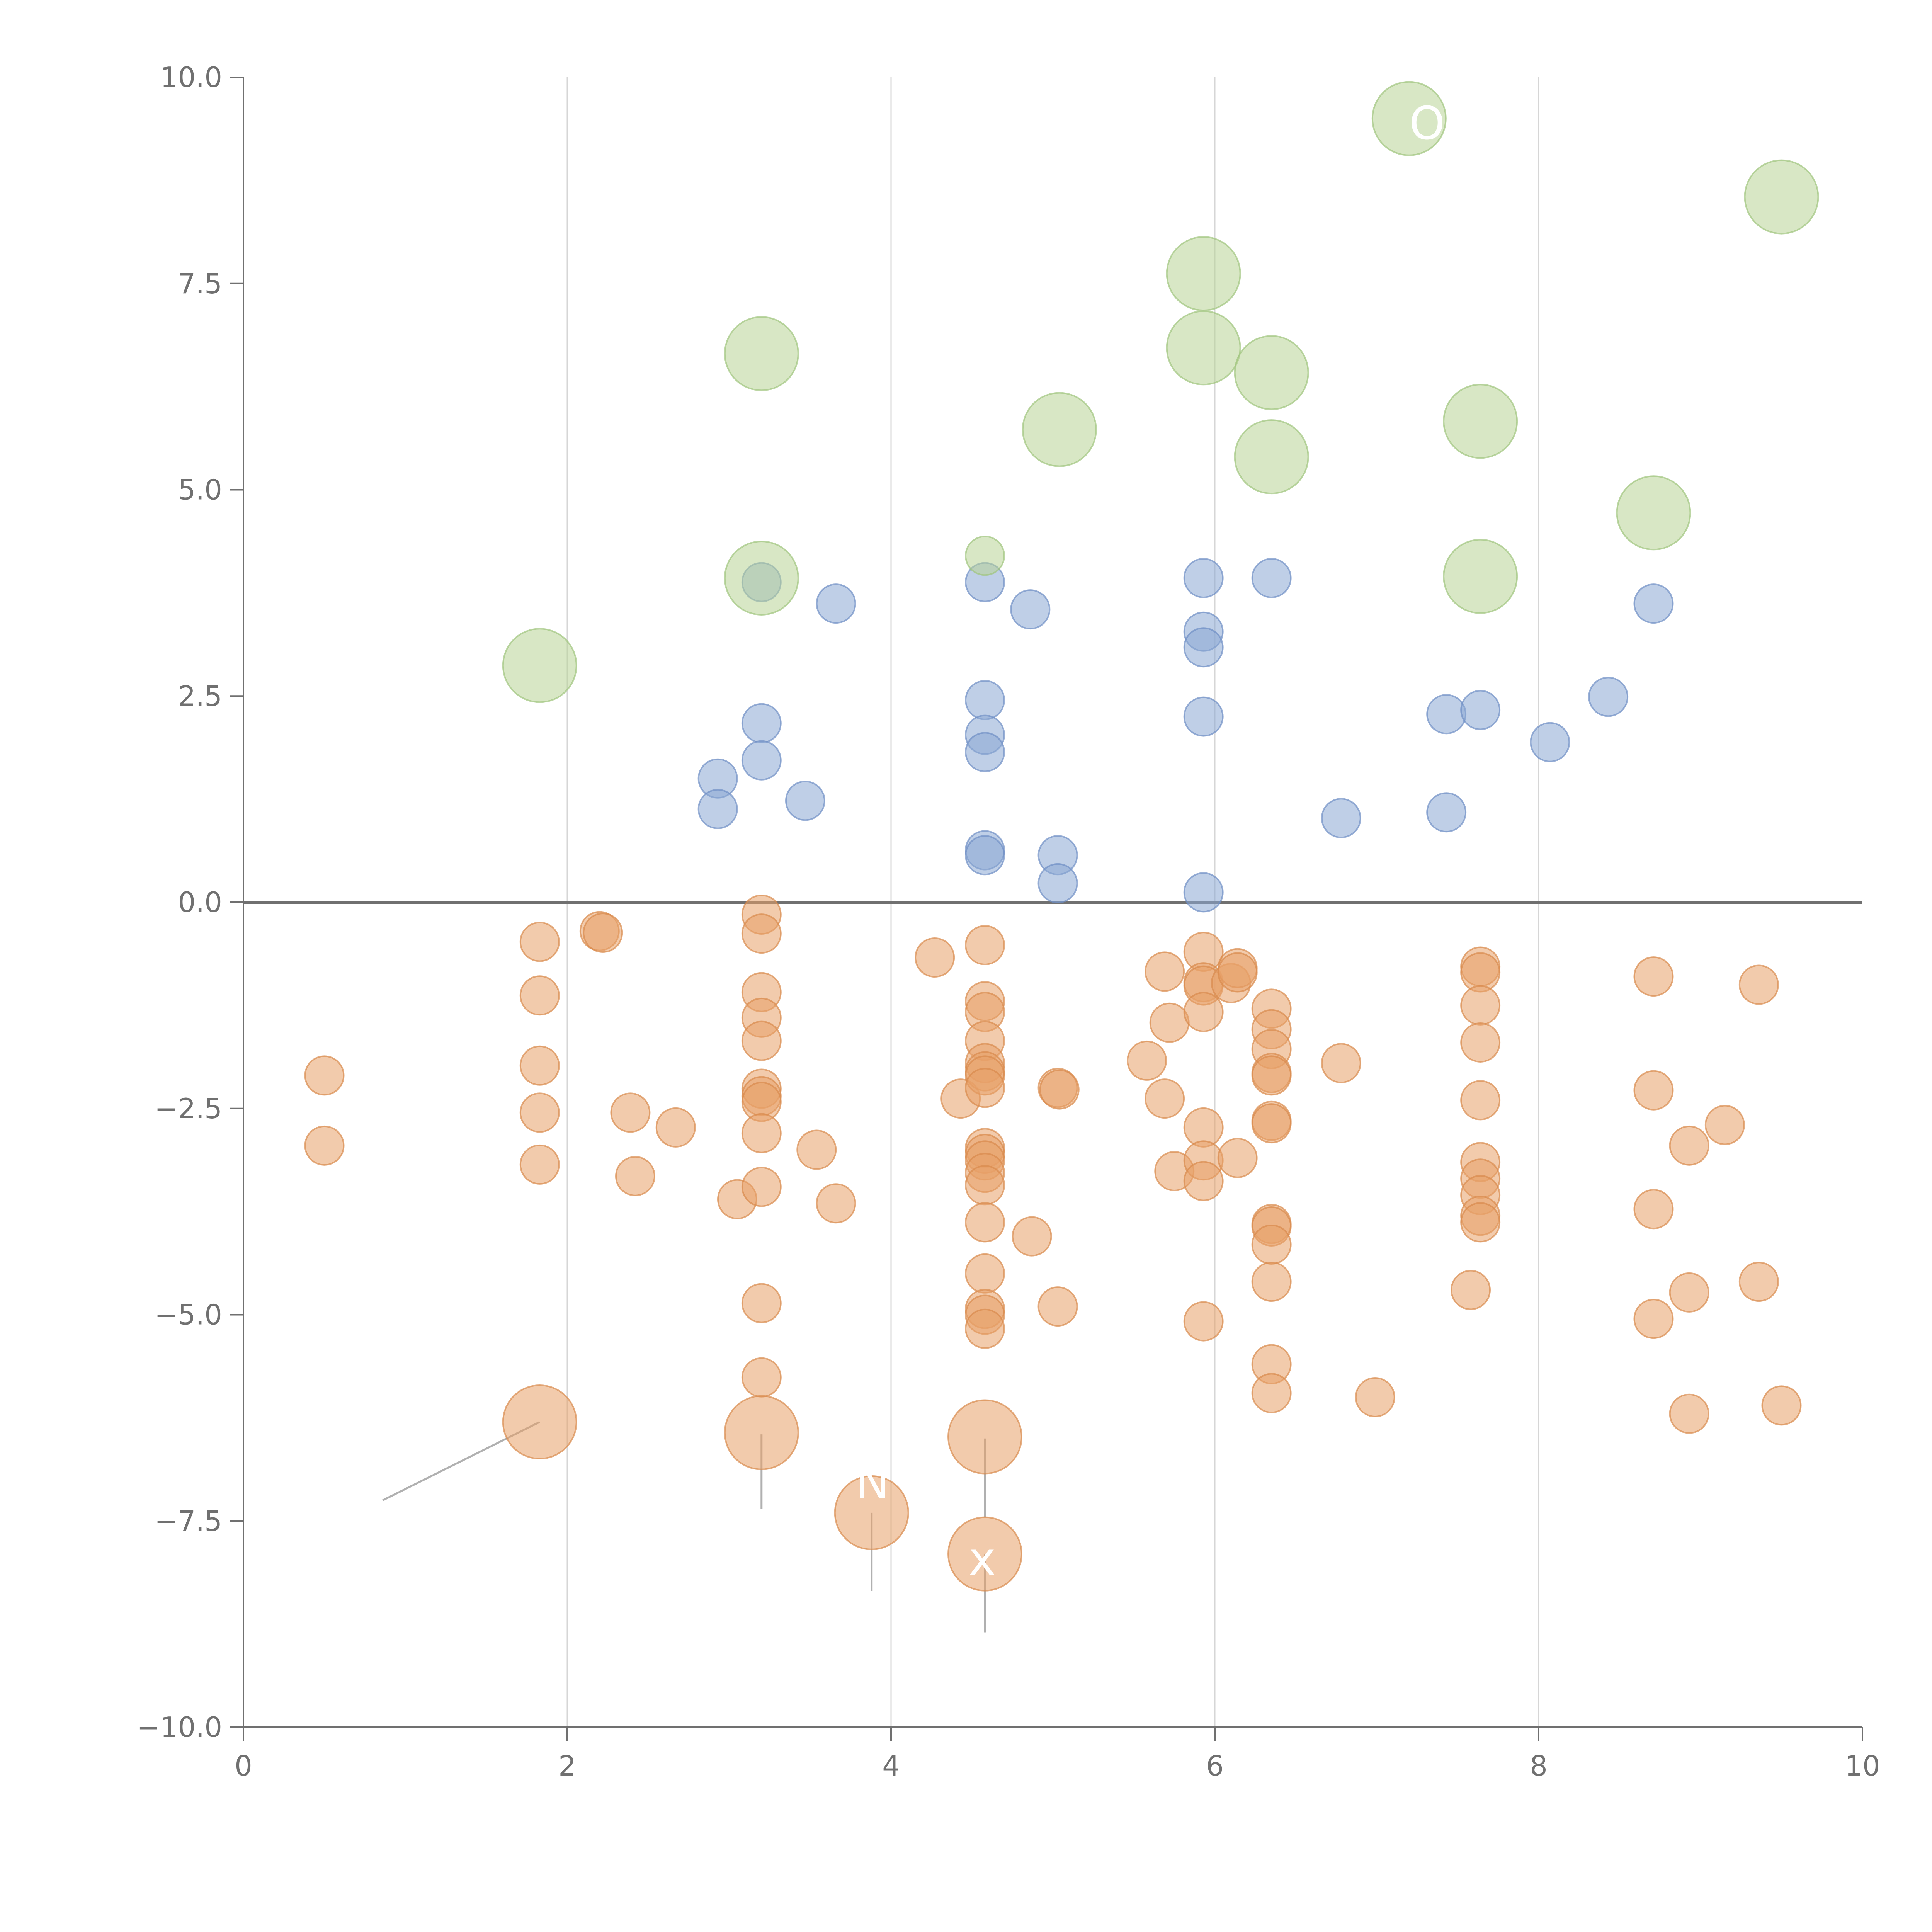  I want to click on point-label: Or, so click(1437, 124).